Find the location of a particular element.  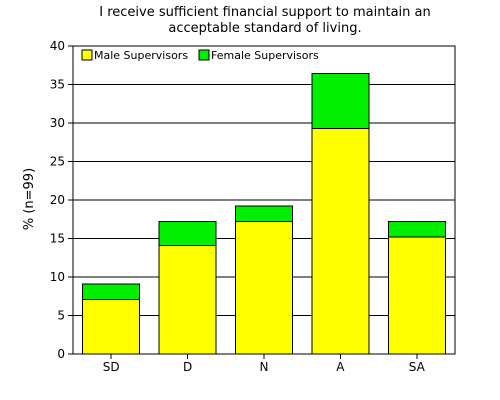

bar-female-sa is located at coordinates (416, 229).